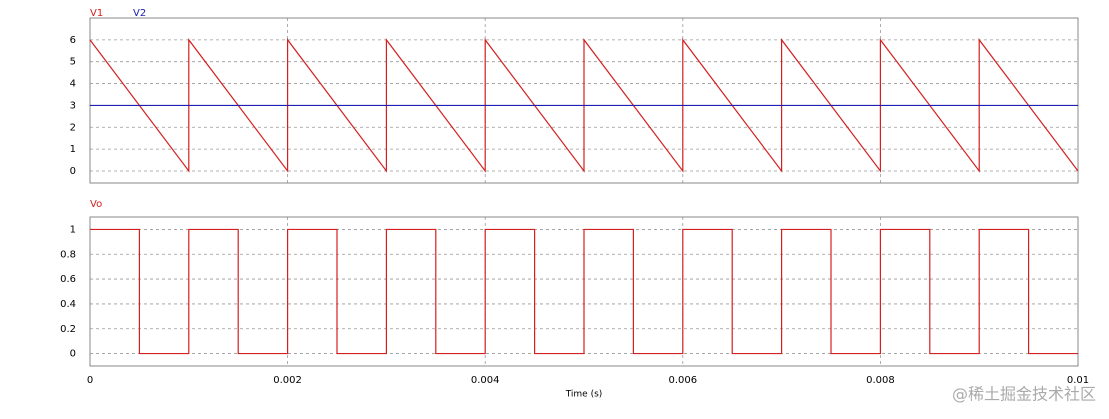  What do you see at coordinates (96, 204) in the screenshot?
I see `legend-entry: Vo` at bounding box center [96, 204].